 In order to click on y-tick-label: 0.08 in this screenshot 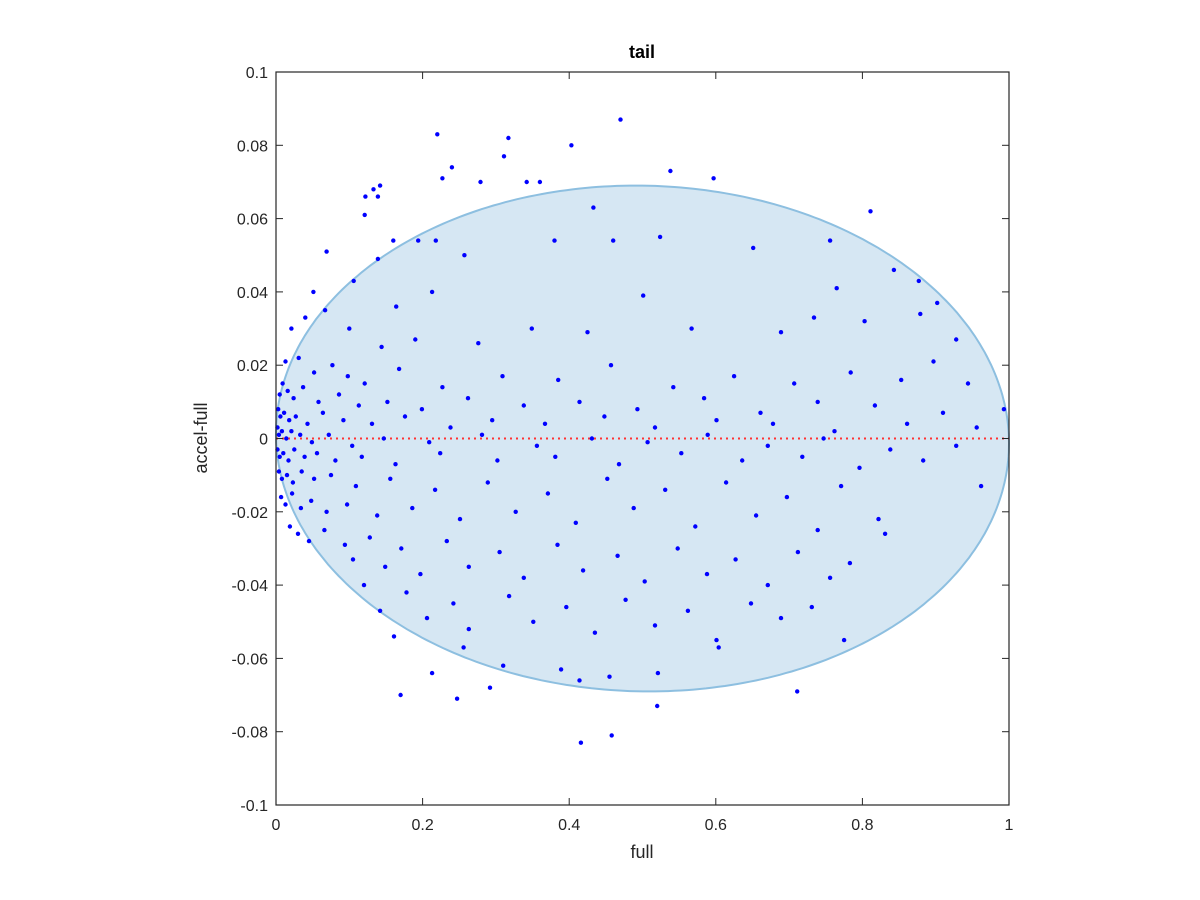, I will do `click(252, 146)`.